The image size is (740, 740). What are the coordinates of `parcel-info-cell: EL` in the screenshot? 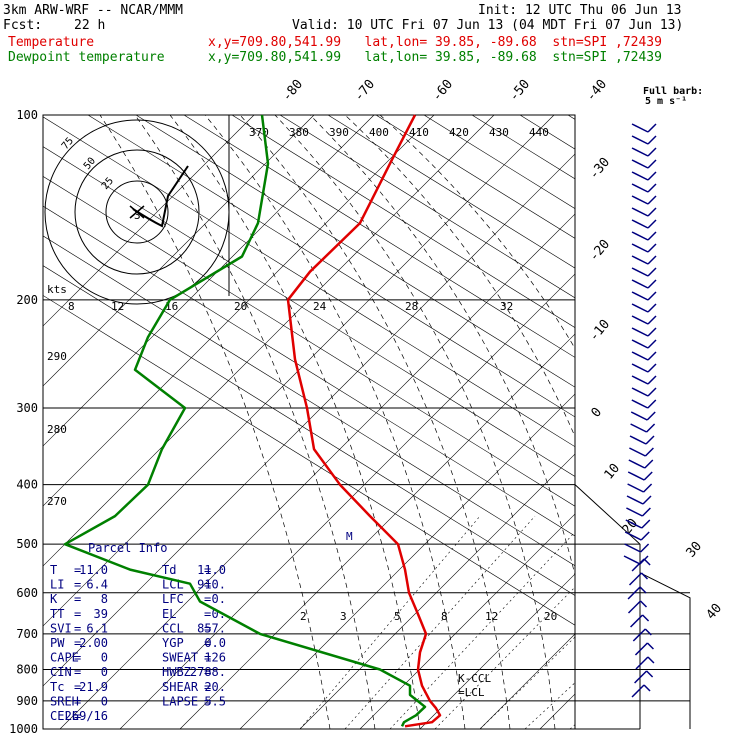 It's located at (169, 614).